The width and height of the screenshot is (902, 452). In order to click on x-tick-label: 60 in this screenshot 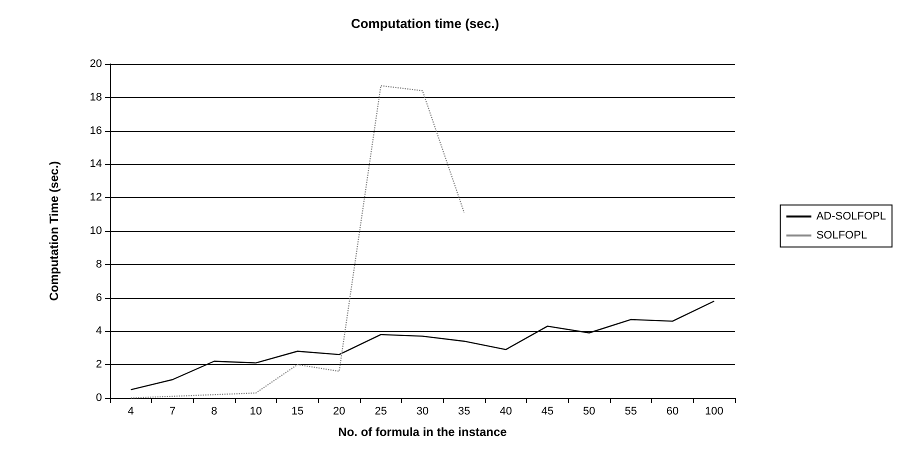, I will do `click(672, 412)`.